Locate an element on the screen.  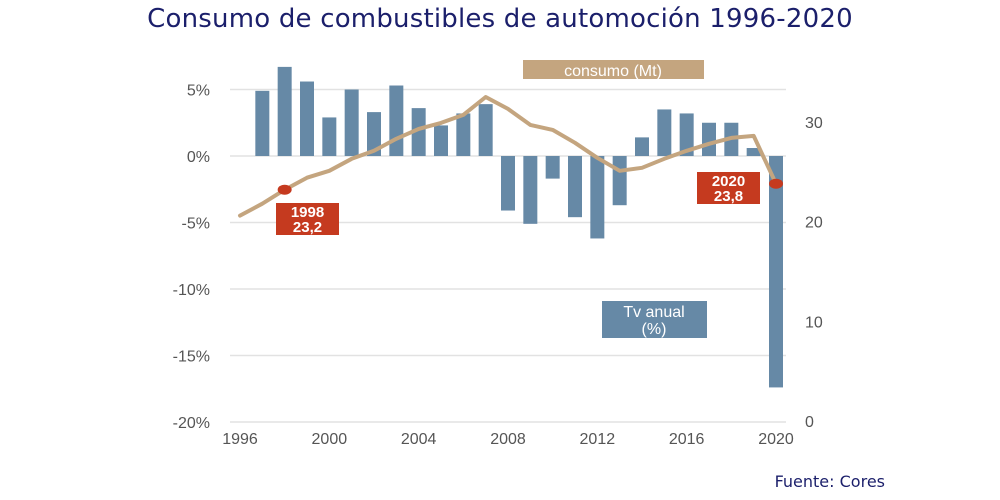
legend-tv-swatch is located at coordinates (654, 319).